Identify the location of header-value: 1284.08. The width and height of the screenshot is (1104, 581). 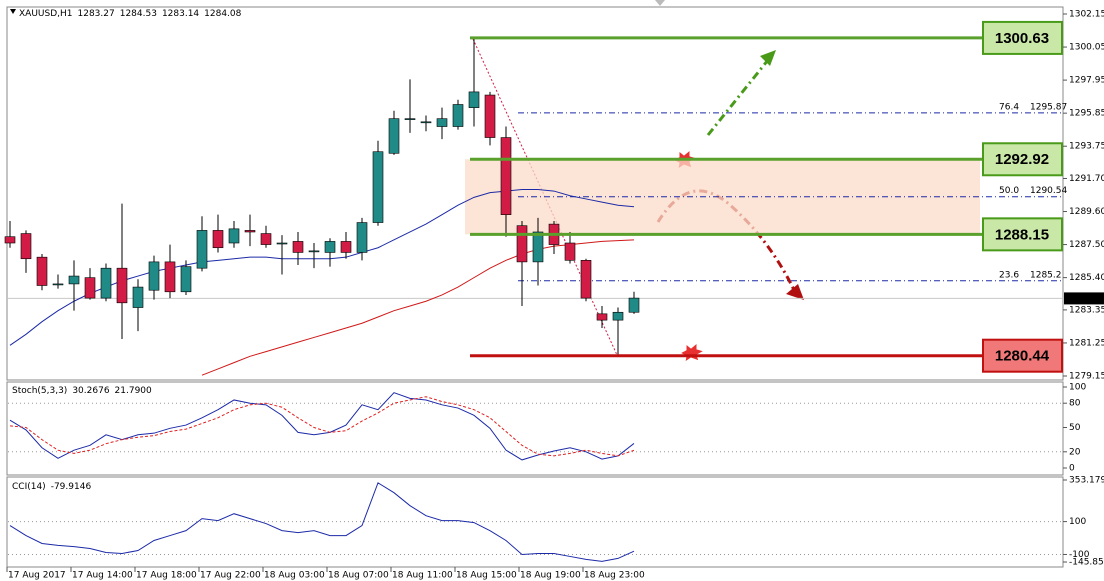
(222, 14).